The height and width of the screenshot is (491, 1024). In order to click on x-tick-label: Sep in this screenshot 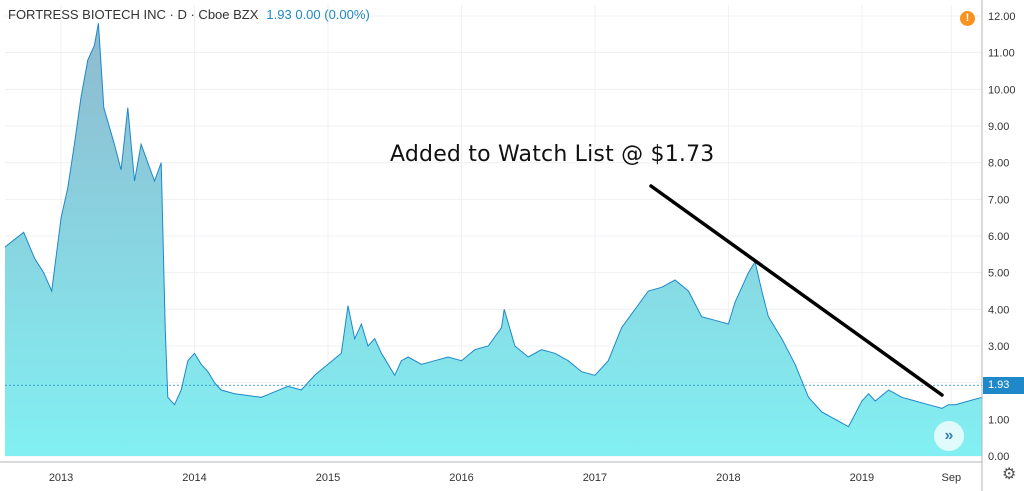, I will do `click(952, 478)`.